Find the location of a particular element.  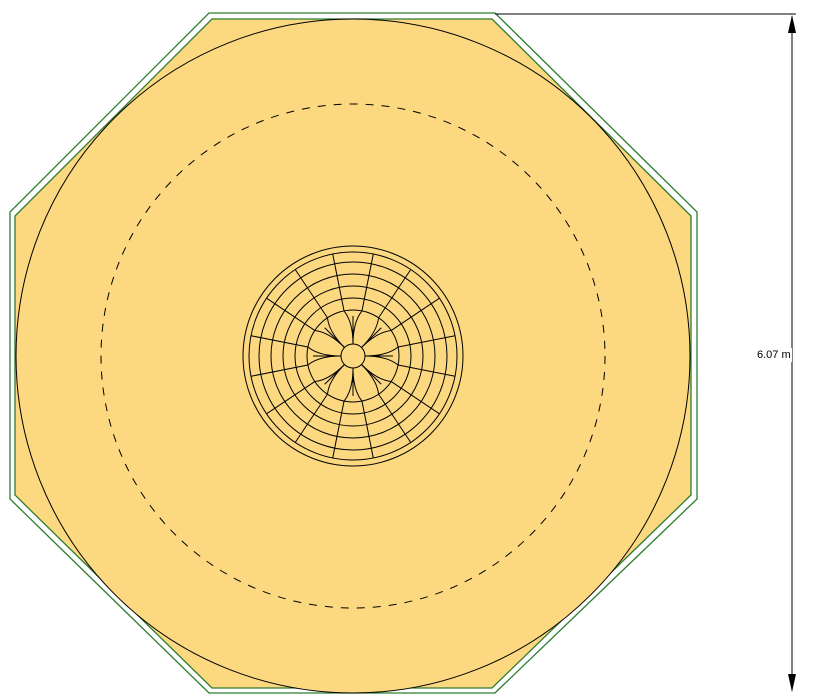

dimension-arrow-top is located at coordinates (792, 24).